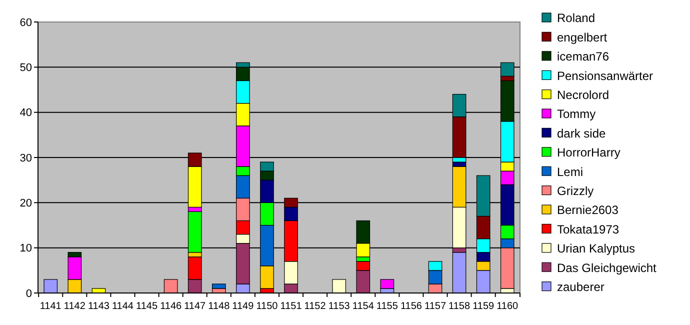  I want to click on legend-label: Tommy, so click(576, 114).